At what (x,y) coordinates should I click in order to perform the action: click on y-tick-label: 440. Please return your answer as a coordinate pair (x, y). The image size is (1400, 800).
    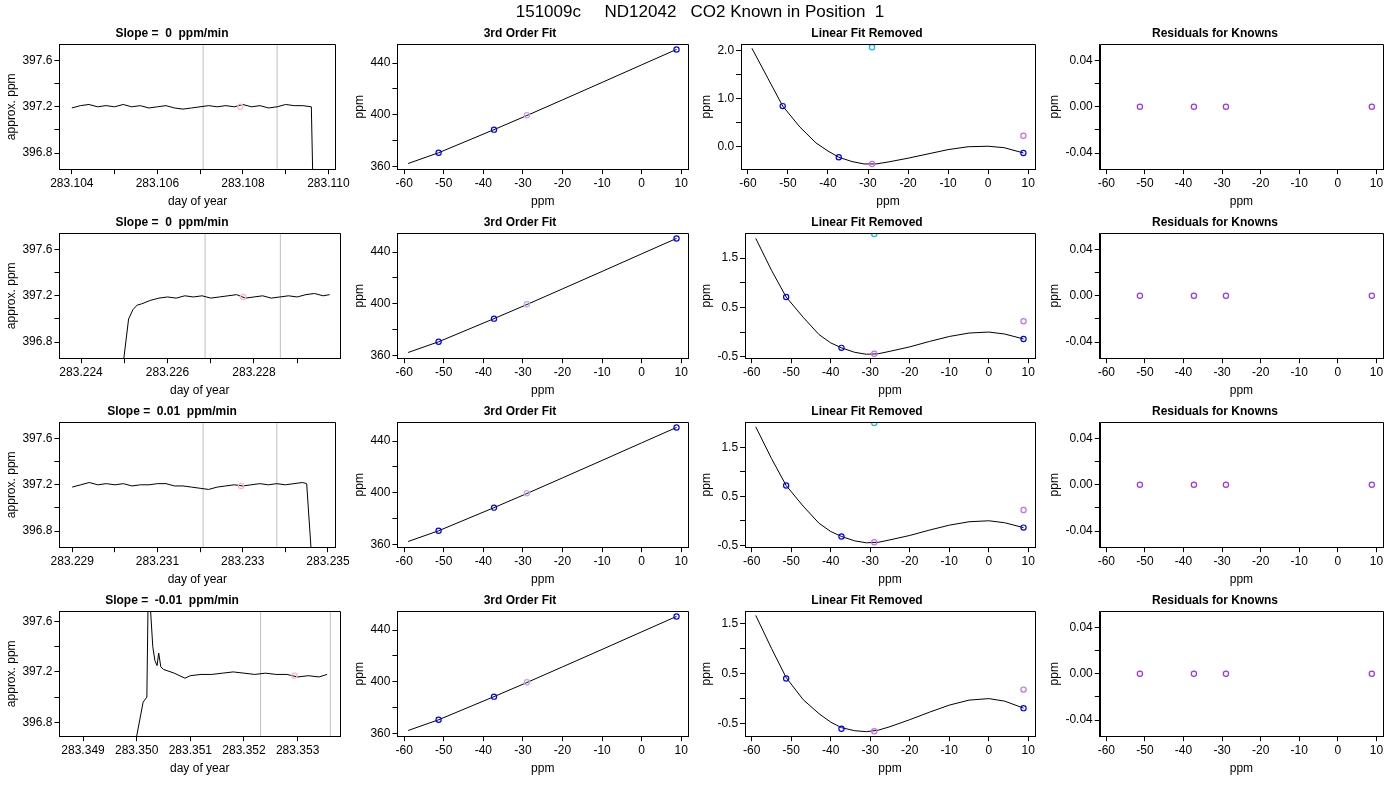
    Looking at the image, I should click on (380, 629).